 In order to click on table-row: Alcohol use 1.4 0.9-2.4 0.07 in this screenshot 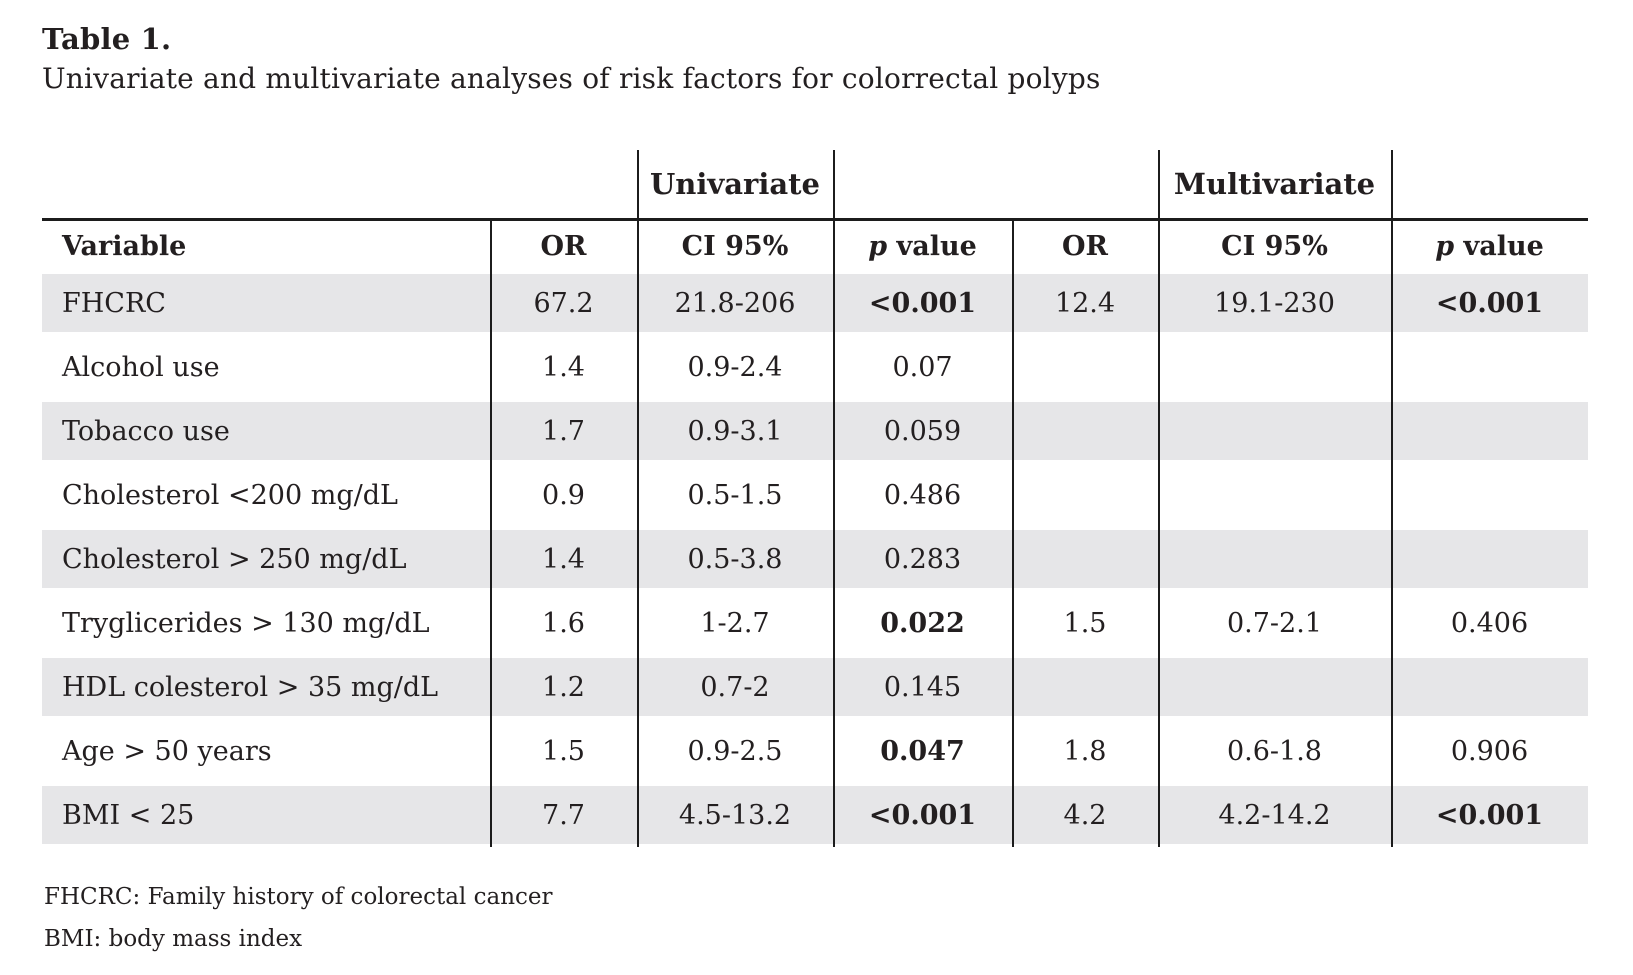, I will do `click(815, 367)`.